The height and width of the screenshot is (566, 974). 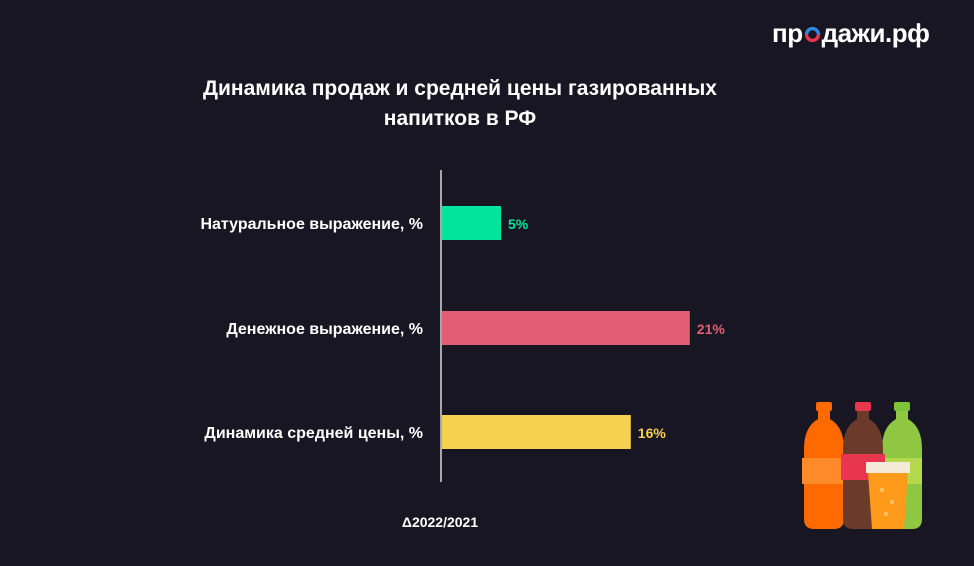 What do you see at coordinates (311, 224) in the screenshot?
I see `category-label-1: Натуральное выражение, %` at bounding box center [311, 224].